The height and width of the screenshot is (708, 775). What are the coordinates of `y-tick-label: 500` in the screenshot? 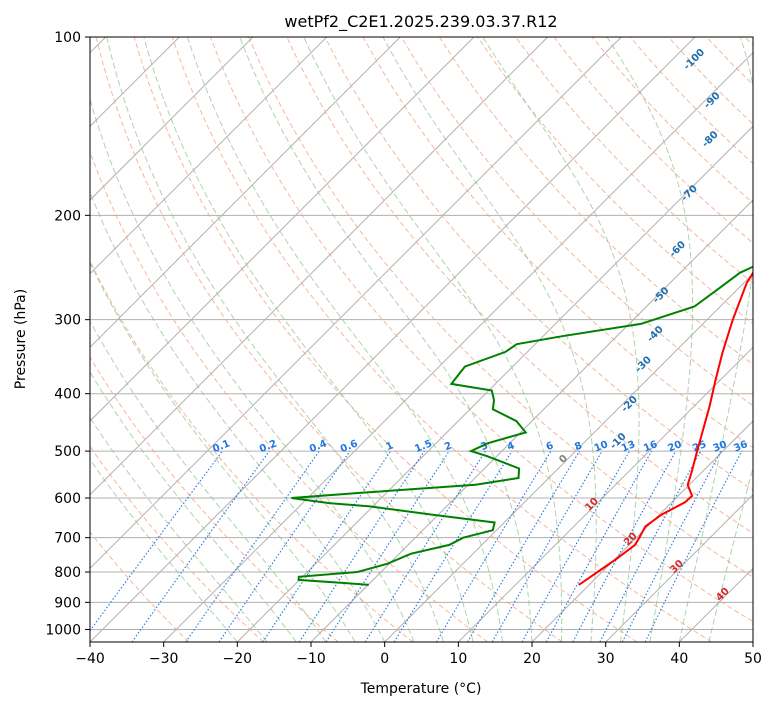 It's located at (67, 452).